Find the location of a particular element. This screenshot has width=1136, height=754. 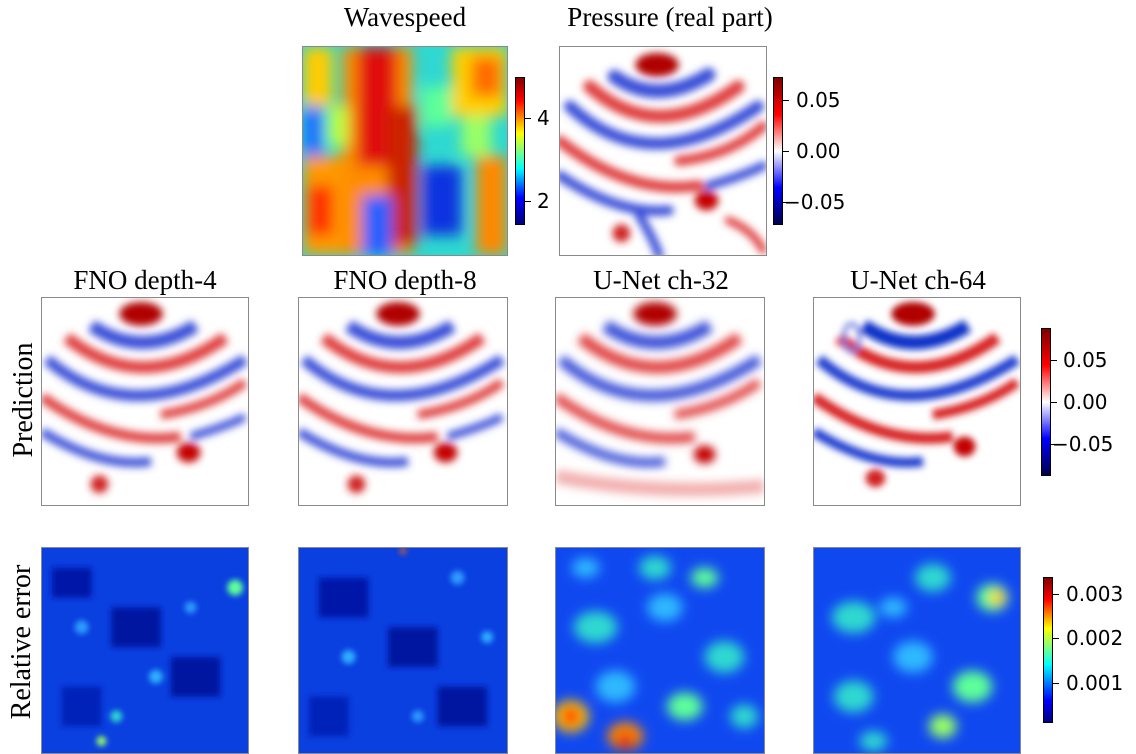

error-colorbar is located at coordinates (1048, 650).